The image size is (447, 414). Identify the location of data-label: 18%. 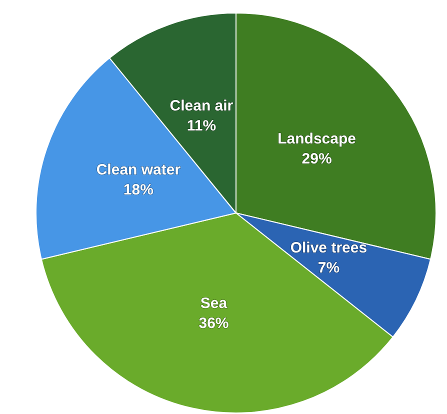
(138, 189).